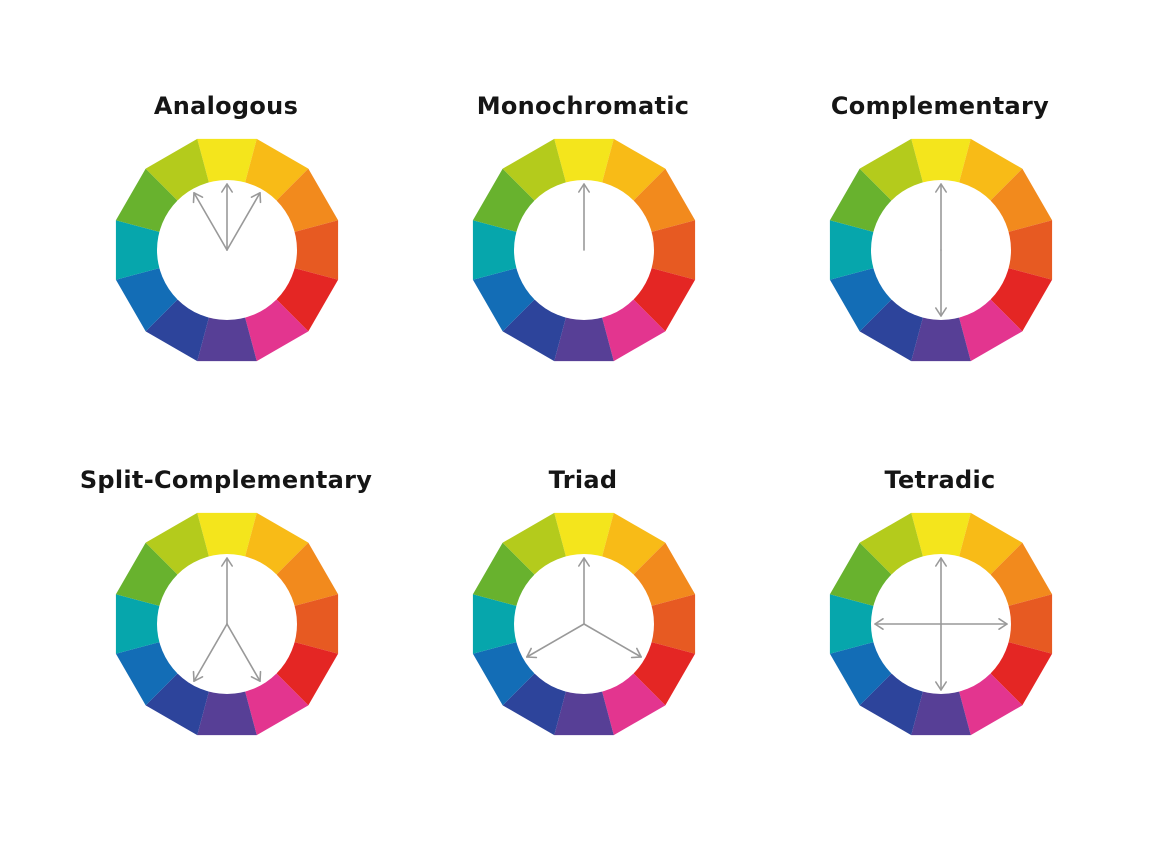 This screenshot has height=852, width=1160. What do you see at coordinates (583, 480) in the screenshot?
I see `diagram-title: Triad` at bounding box center [583, 480].